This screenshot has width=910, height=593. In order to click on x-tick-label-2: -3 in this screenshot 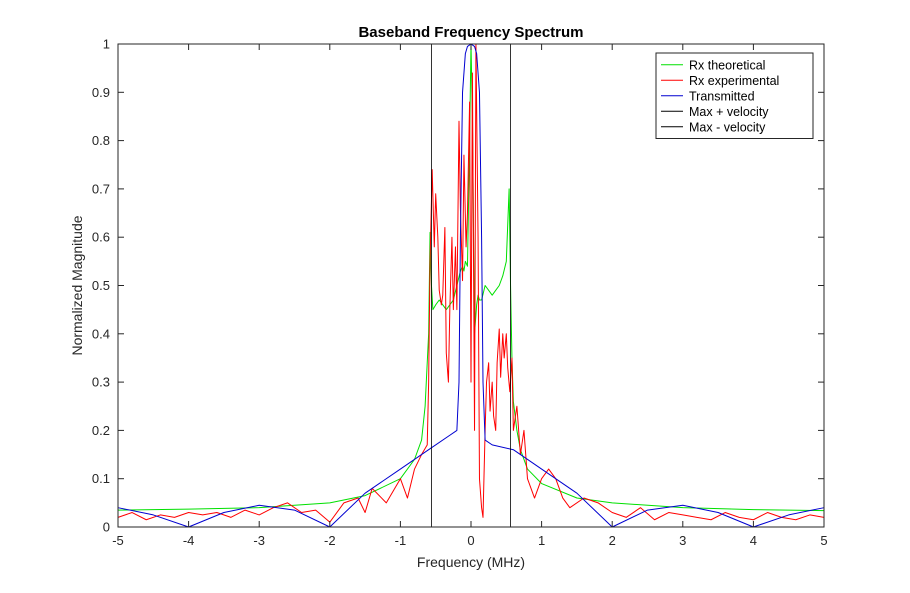, I will do `click(259, 540)`.